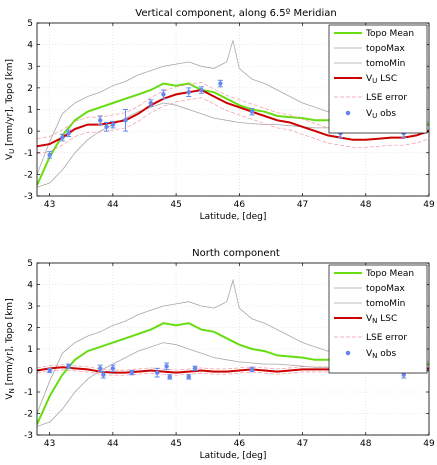 The width and height of the screenshot is (437, 465). Describe the element at coordinates (233, 111) in the screenshot. I see `lse-upper-line` at that location.